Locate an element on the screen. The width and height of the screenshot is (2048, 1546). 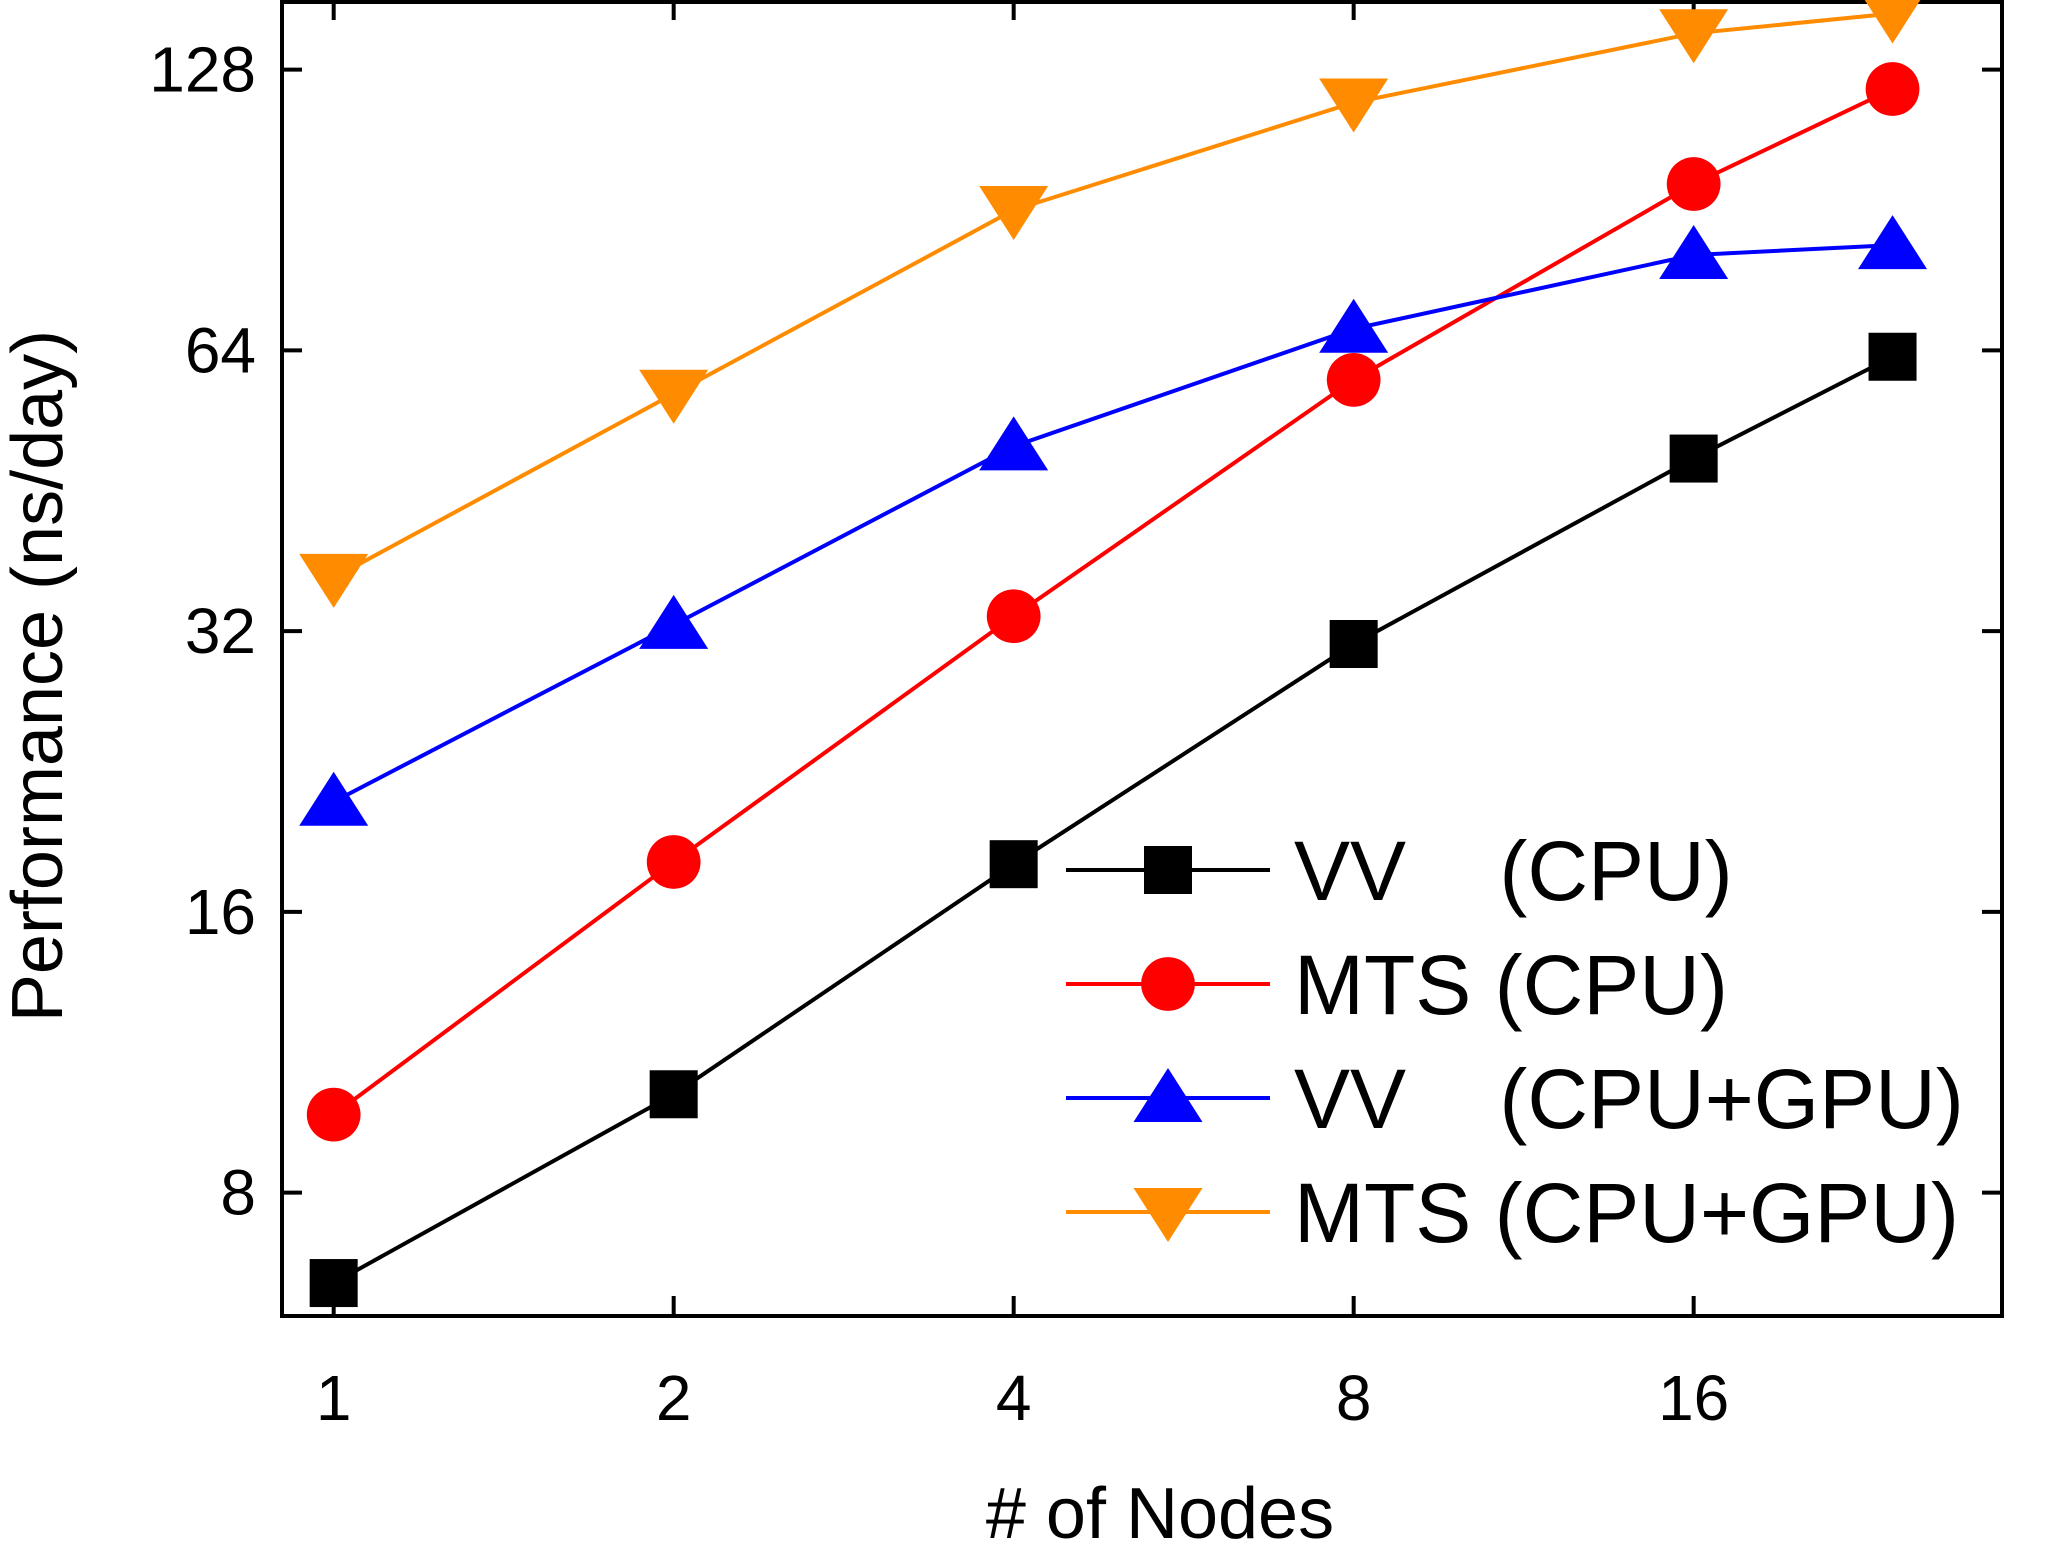
x-tick-label: 8 is located at coordinates (1354, 1398).